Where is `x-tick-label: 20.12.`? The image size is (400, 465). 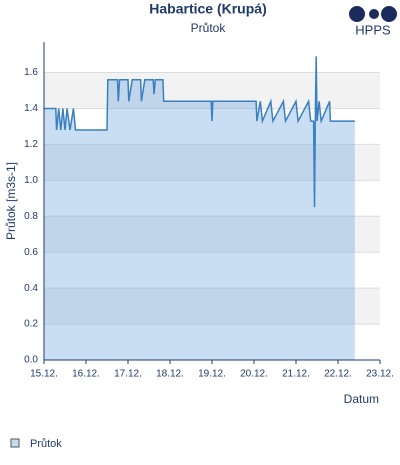 x-tick-label: 20.12. is located at coordinates (254, 374).